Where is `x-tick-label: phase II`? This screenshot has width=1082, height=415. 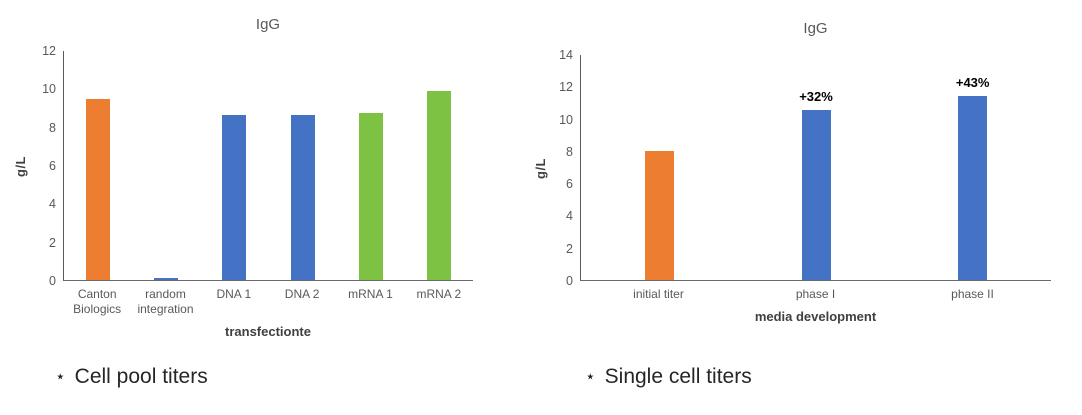 x-tick-label: phase II is located at coordinates (972, 294).